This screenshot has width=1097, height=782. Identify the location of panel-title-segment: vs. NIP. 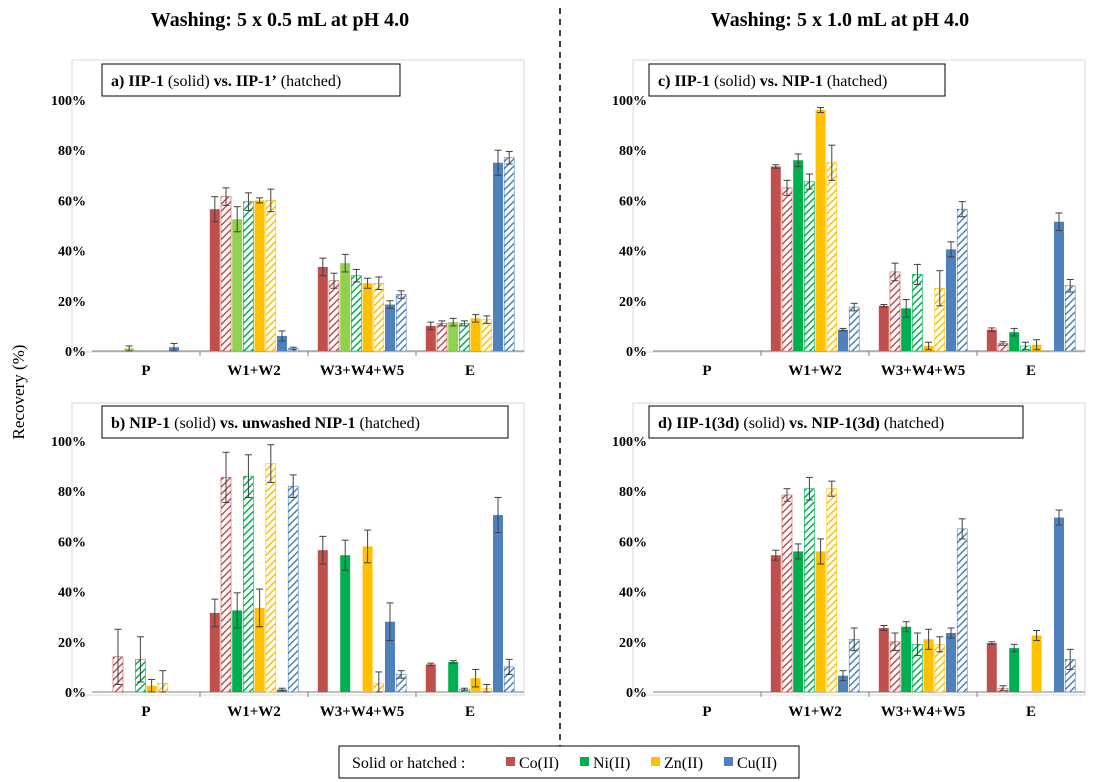
(814, 423).